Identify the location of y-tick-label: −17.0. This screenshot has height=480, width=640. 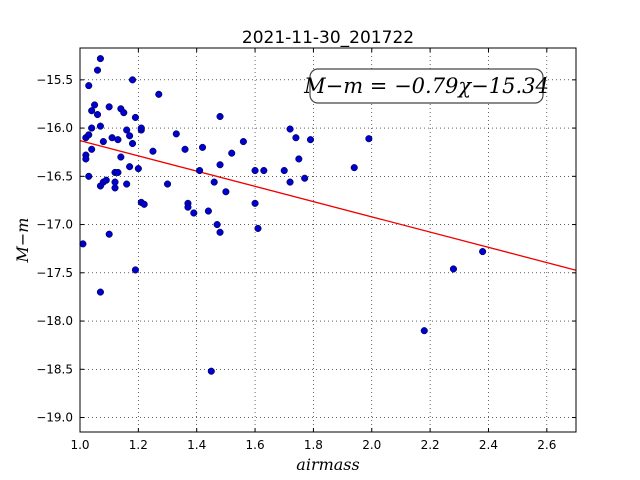
(54, 225).